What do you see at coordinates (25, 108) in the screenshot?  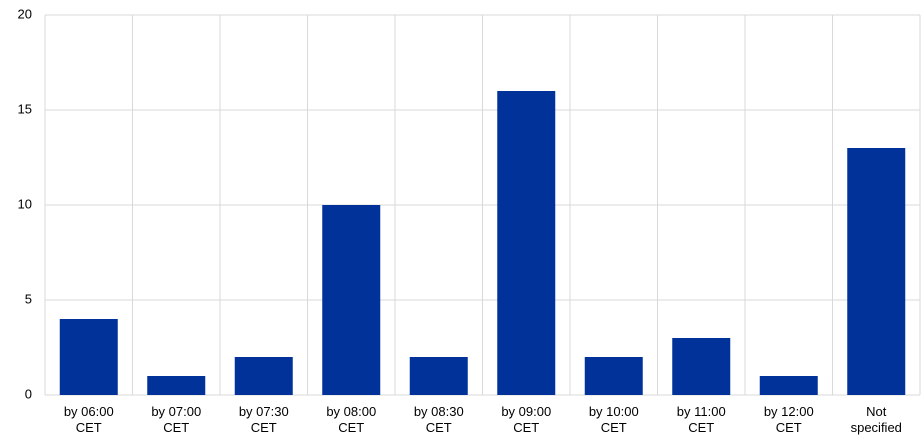 I see `y-tick-label: 15` at bounding box center [25, 108].